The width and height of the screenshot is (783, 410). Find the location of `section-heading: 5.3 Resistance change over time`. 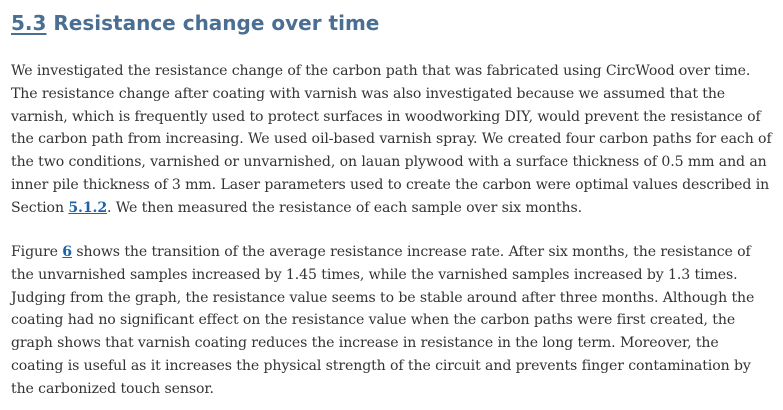

section-heading: 5.3 Resistance change over time is located at coordinates (393, 20).